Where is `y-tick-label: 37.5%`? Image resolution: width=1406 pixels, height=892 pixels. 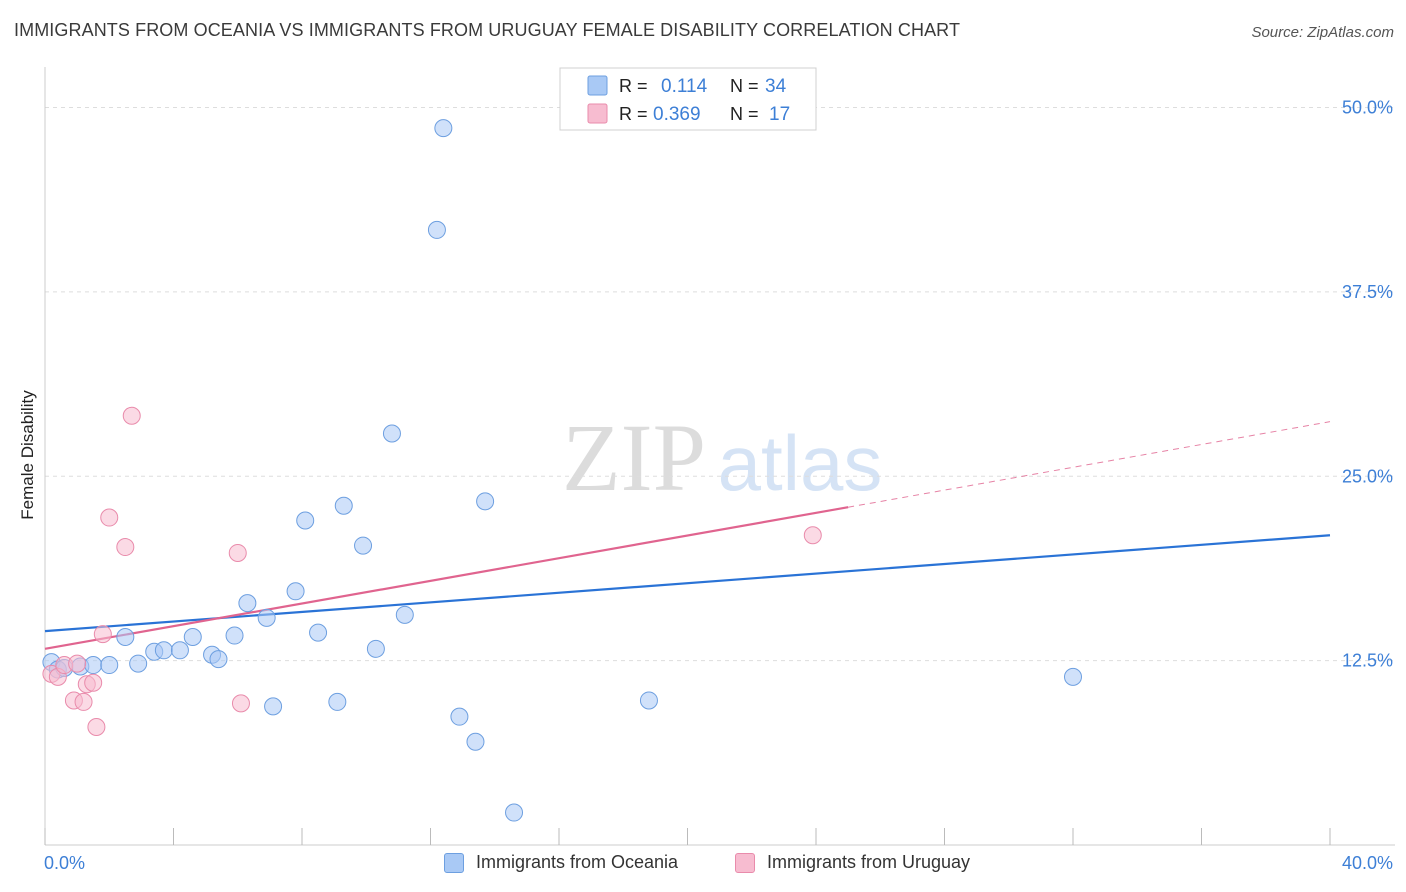 y-tick-label: 37.5% is located at coordinates (1367, 292).